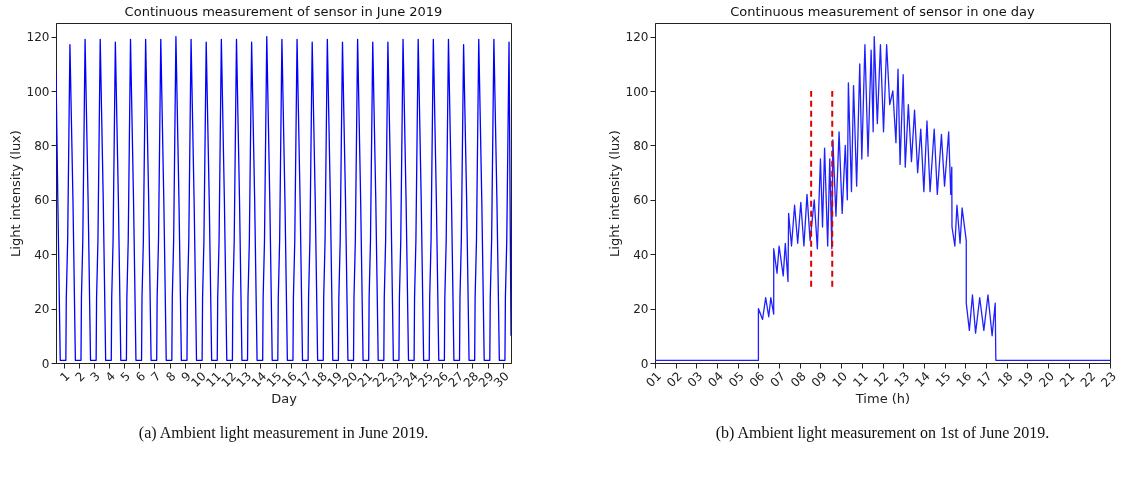 The height and width of the screenshot is (477, 1131). Describe the element at coordinates (922, 379) in the screenshot. I see `x-tick-label: 14` at that location.